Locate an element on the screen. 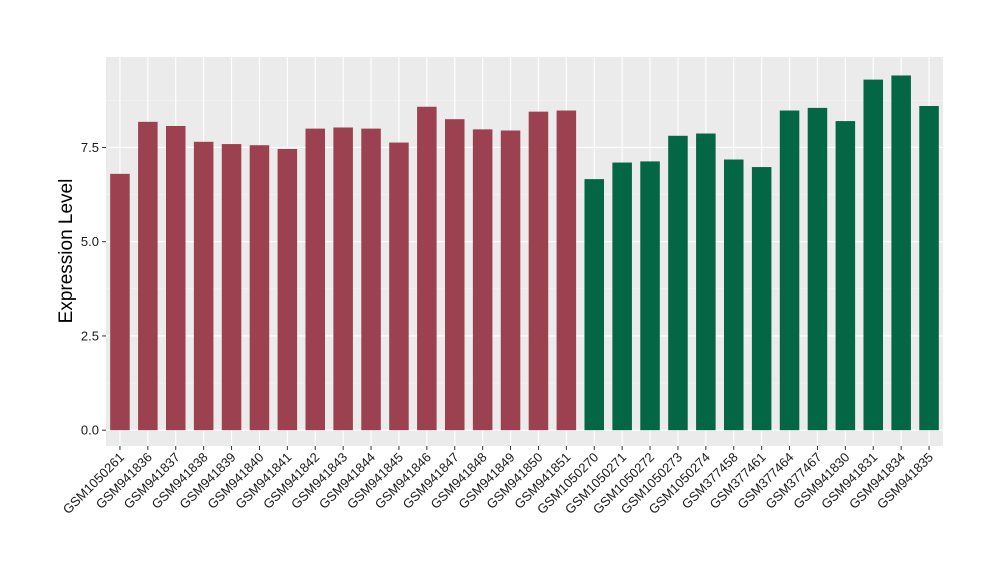 The width and height of the screenshot is (1000, 580). y-tick-label: 0.0 is located at coordinates (90, 430).